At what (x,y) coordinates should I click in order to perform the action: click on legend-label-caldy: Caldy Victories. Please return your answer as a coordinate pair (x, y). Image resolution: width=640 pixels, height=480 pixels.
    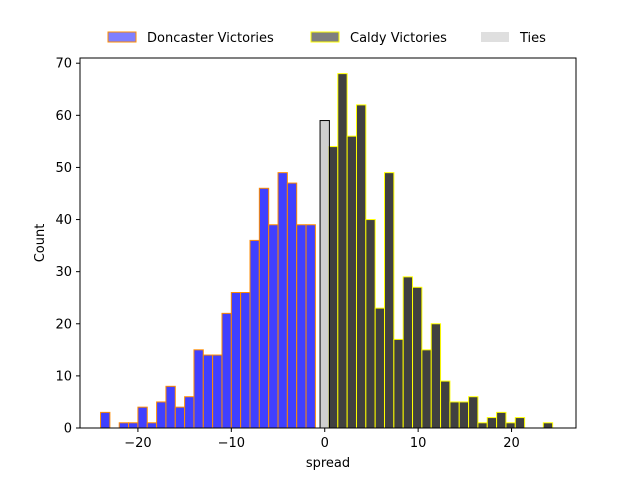
    Looking at the image, I should click on (398, 38).